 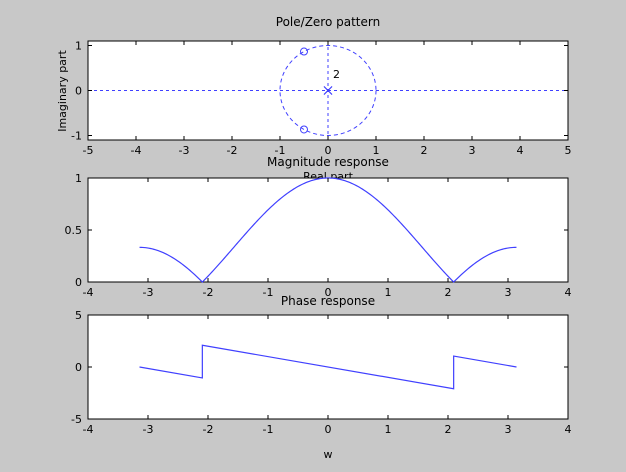 What do you see at coordinates (76, 419) in the screenshot?
I see `y-tick-label: -5` at bounding box center [76, 419].